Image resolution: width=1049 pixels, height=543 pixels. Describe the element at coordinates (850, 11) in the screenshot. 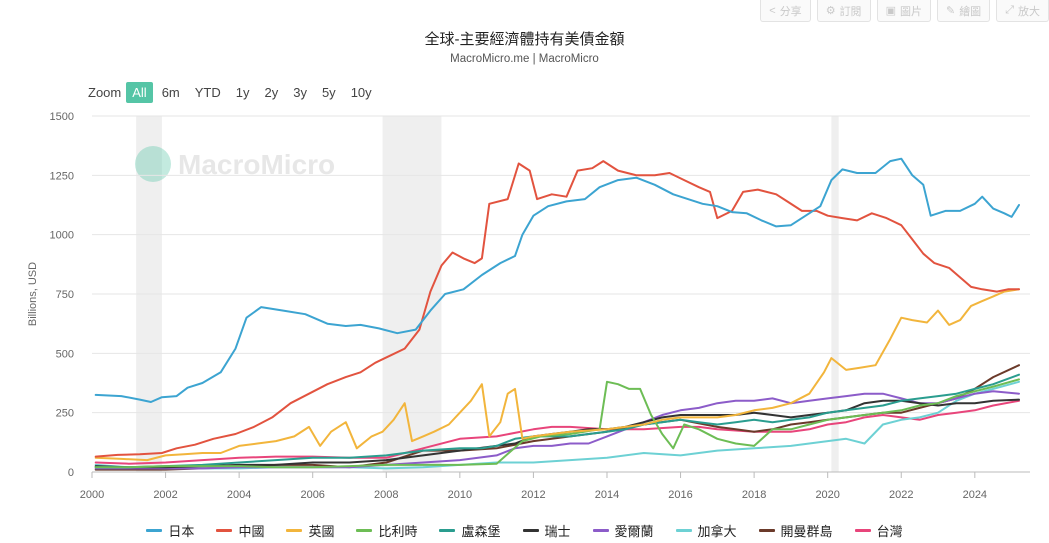

I see `subscribe-label: 訂閱` at that location.